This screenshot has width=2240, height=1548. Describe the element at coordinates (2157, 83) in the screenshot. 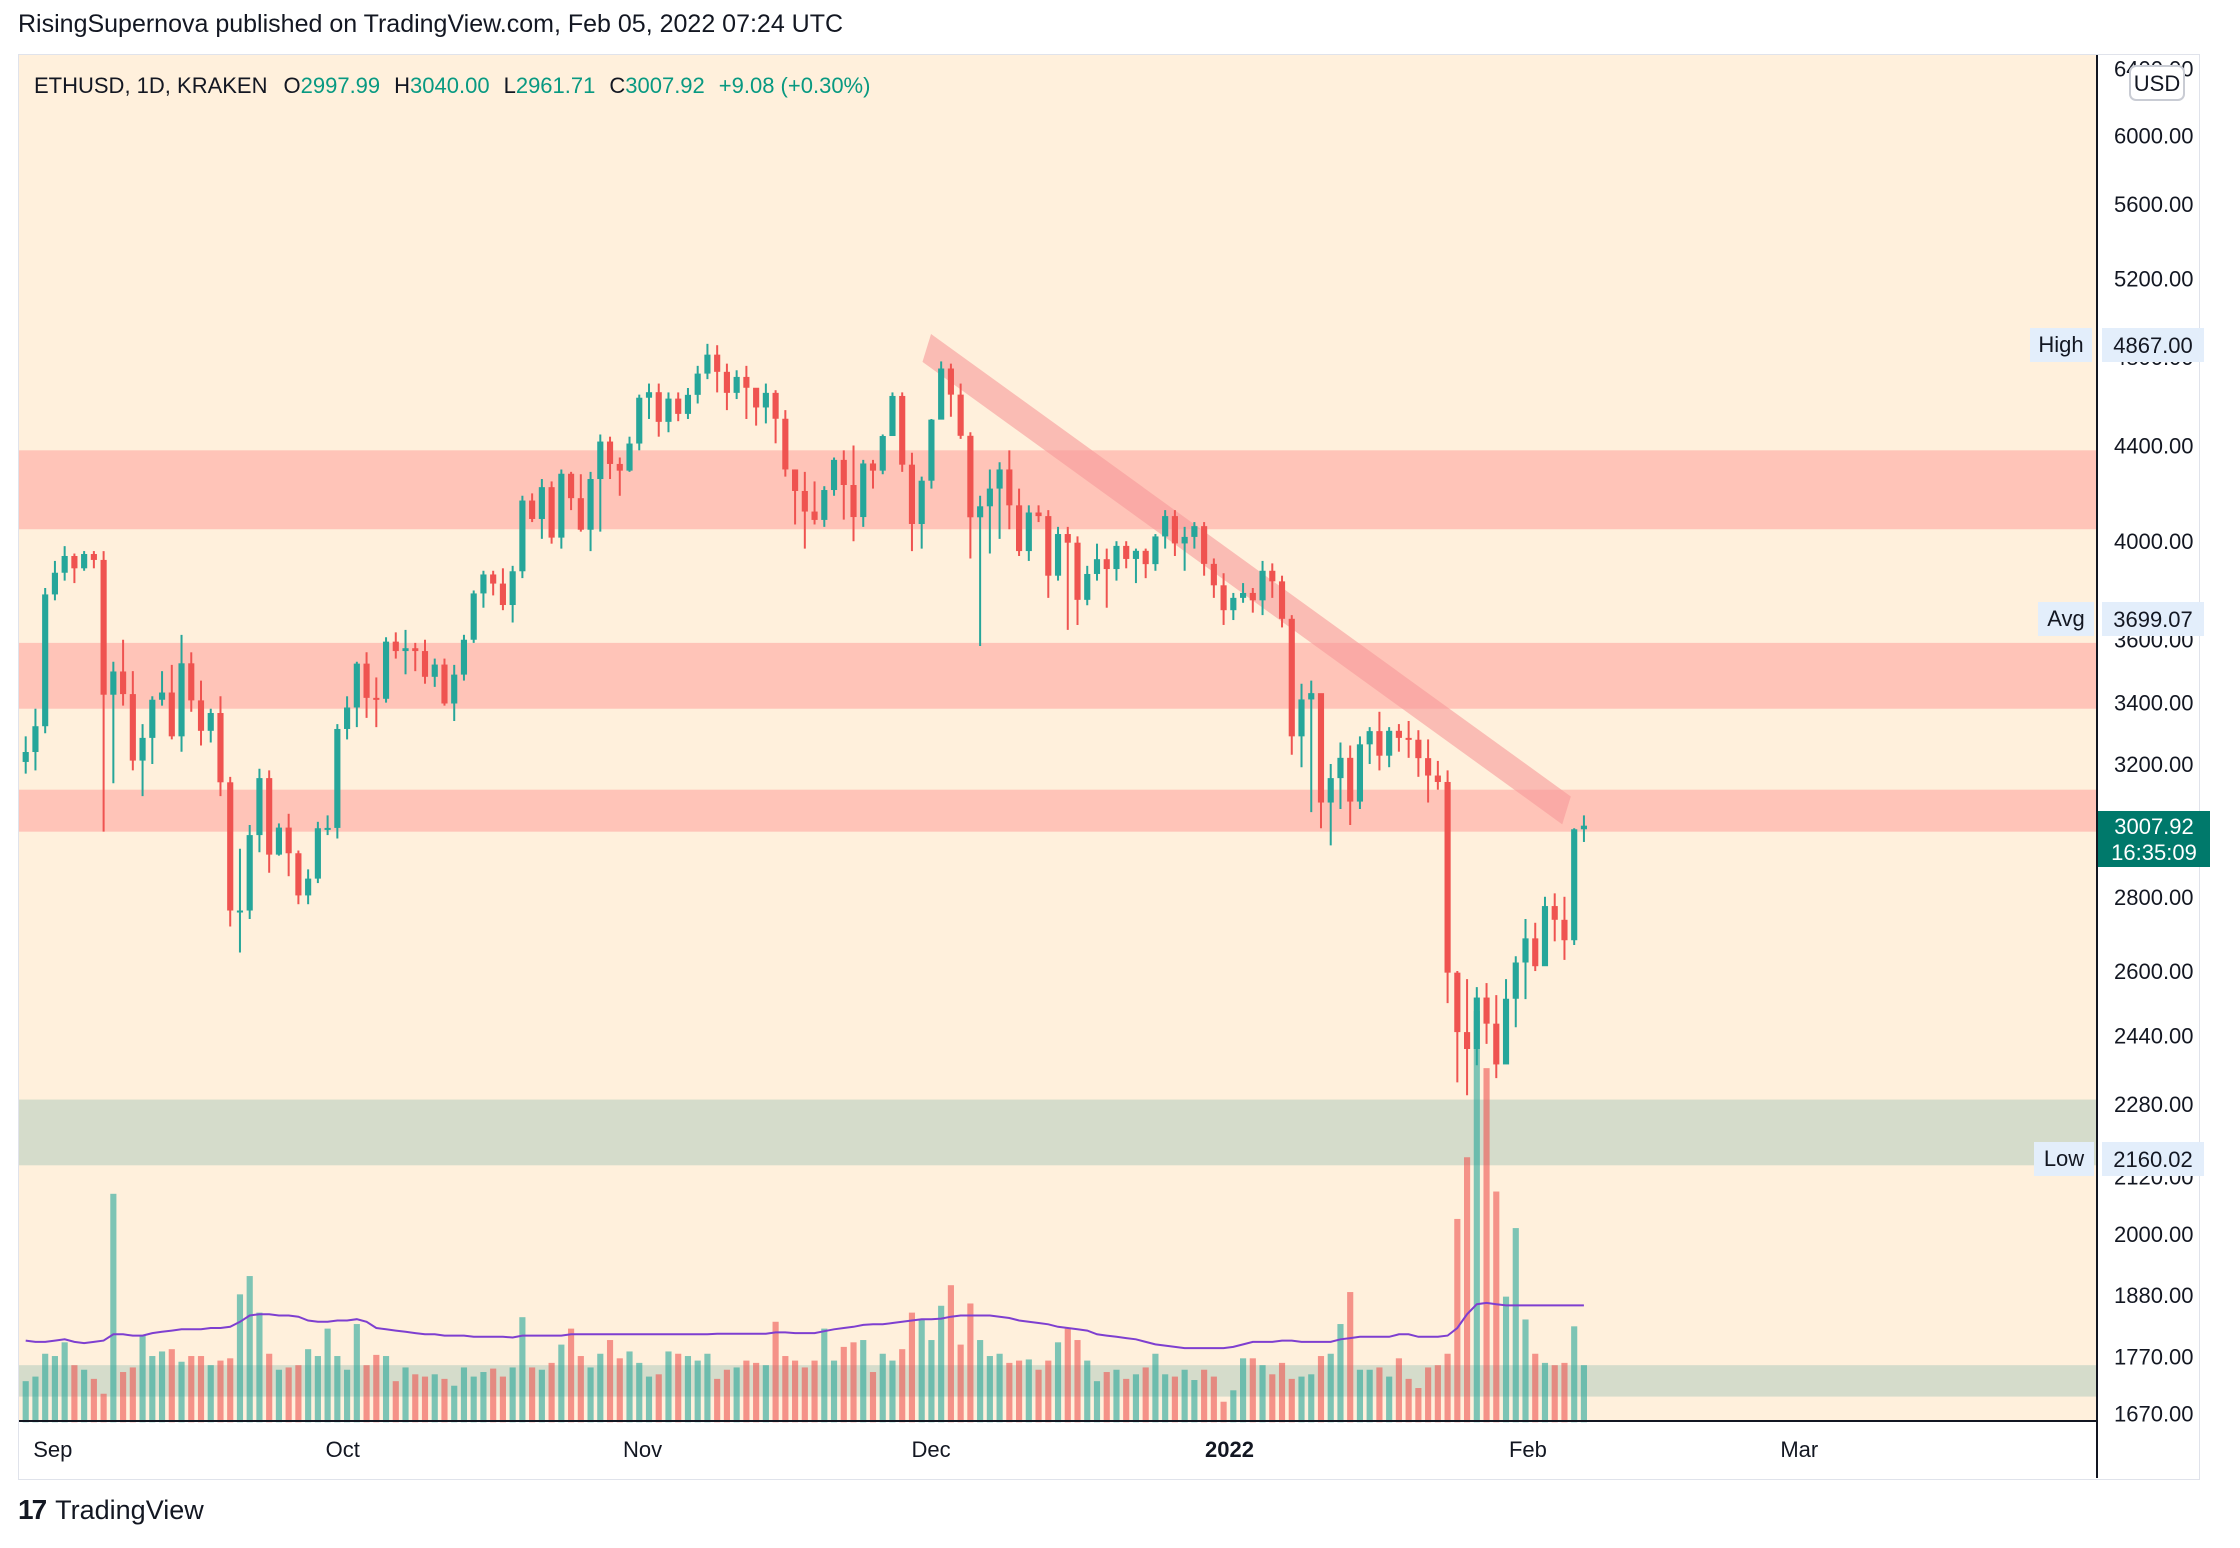

I see `currency-button` at that location.